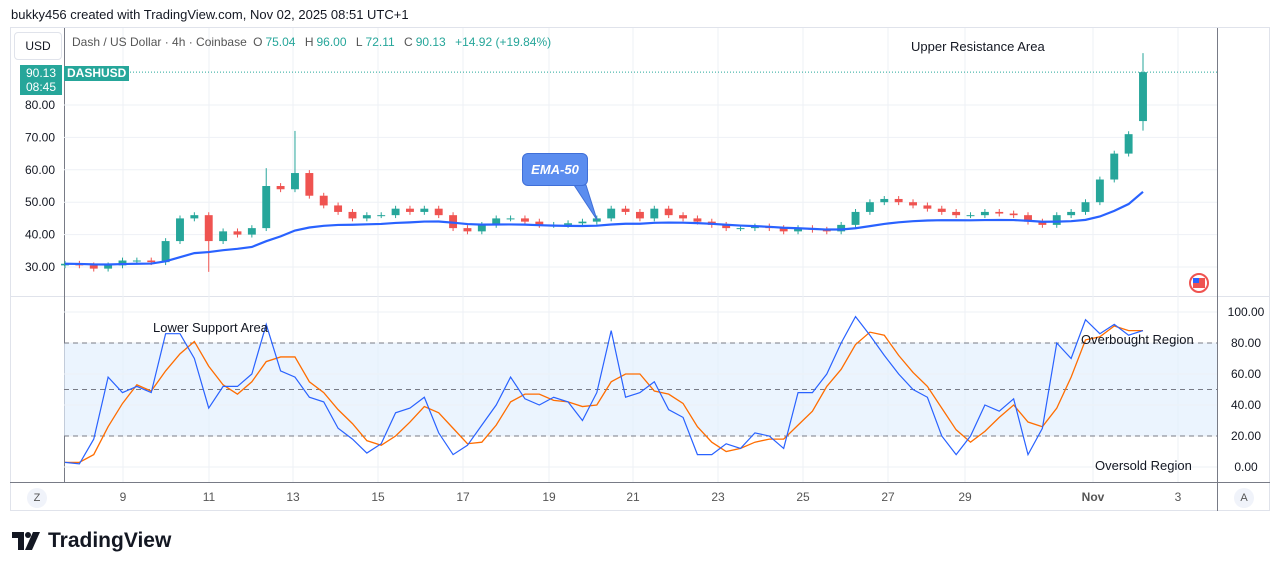 Image resolution: width=1281 pixels, height=571 pixels. Describe the element at coordinates (40, 235) in the screenshot. I see `price-tick-label: 40.00` at that location.